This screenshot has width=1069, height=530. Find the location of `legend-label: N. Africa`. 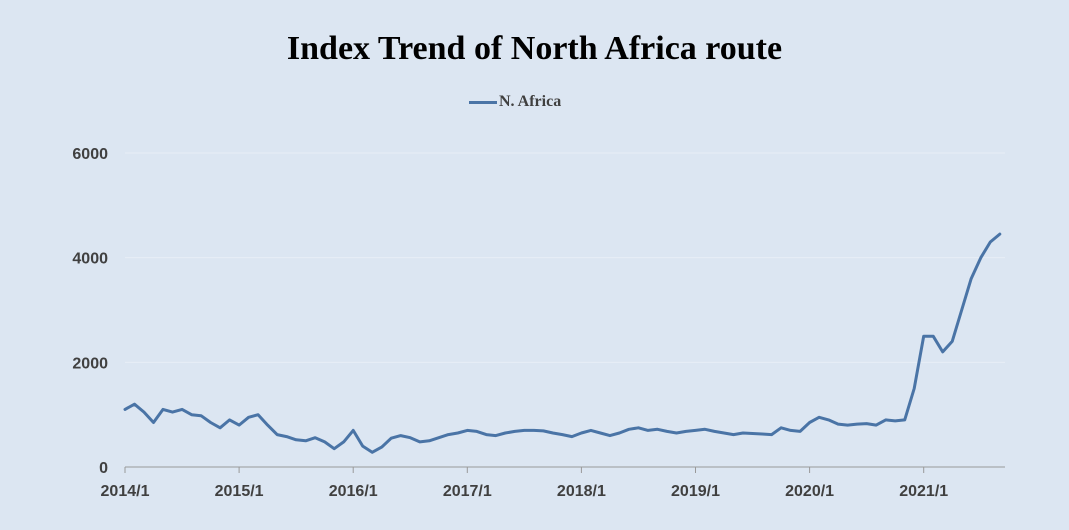

legend-label: N. Africa is located at coordinates (530, 101).